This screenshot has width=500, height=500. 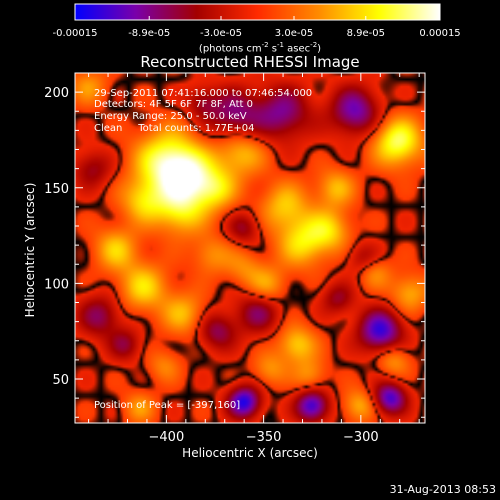 What do you see at coordinates (264, 437) in the screenshot?
I see `x-tick-label: −350` at bounding box center [264, 437].